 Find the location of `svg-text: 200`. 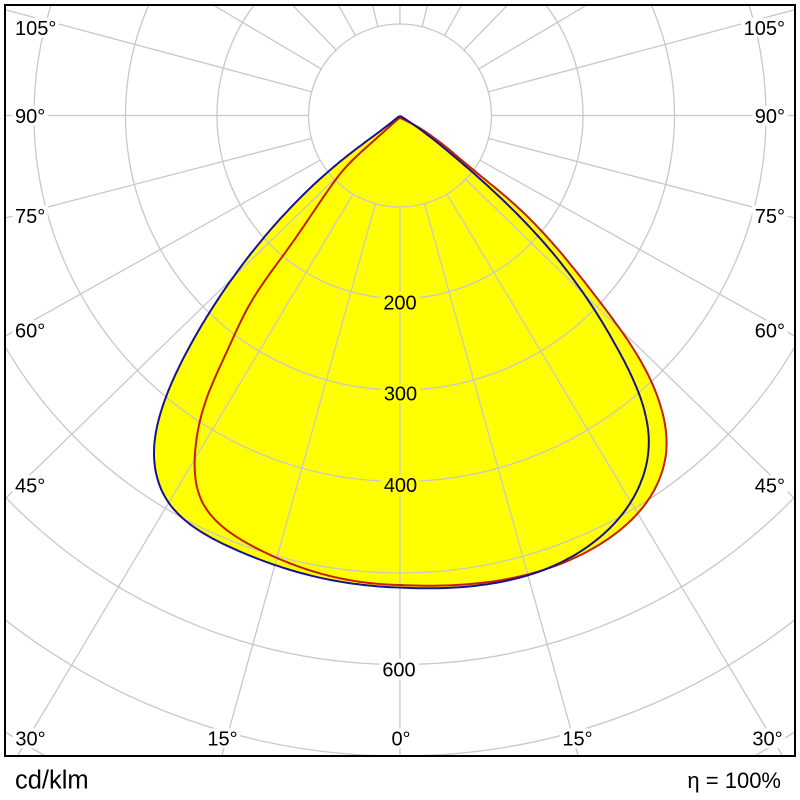

svg-text: 200 is located at coordinates (399, 303).